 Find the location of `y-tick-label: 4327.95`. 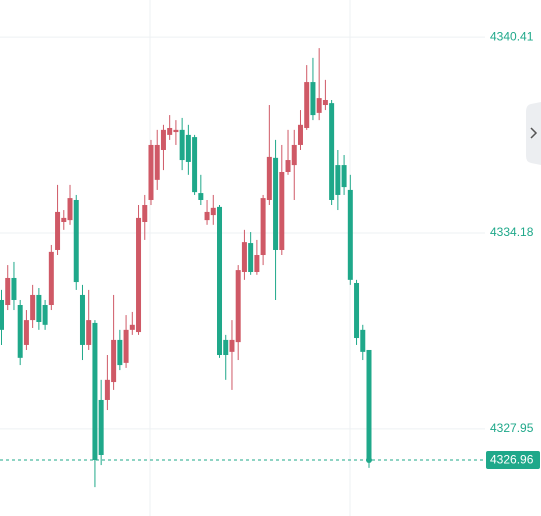

y-tick-label: 4327.95 is located at coordinates (512, 428).